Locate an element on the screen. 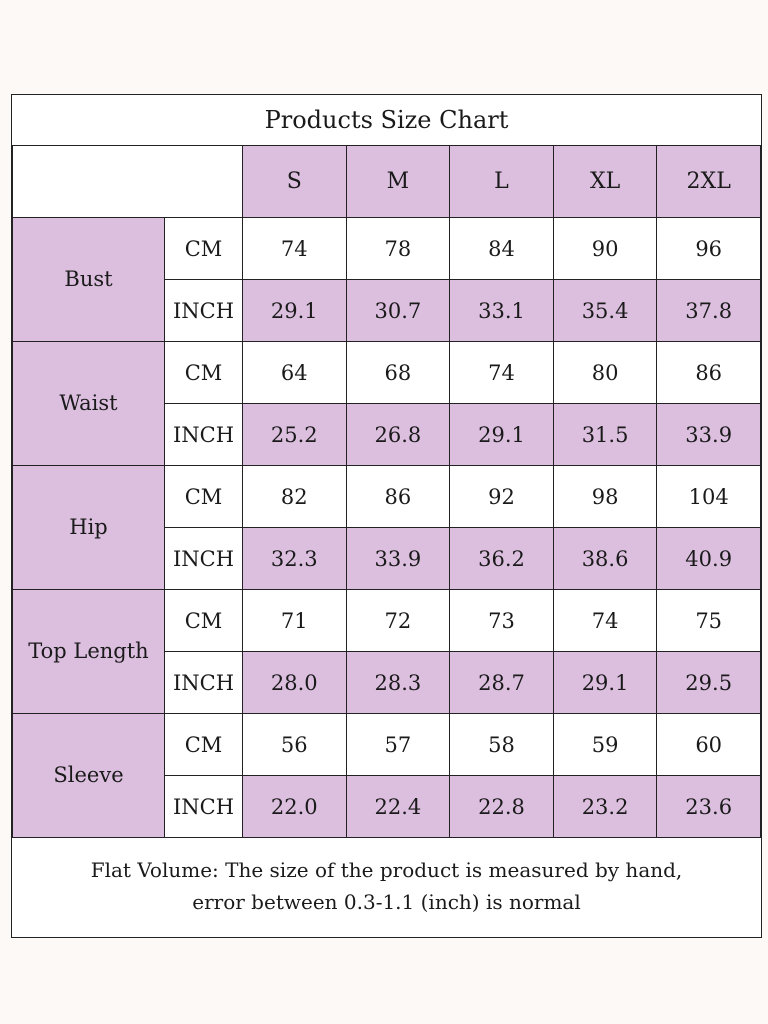 This screenshot has width=768, height=1024. value-cell: 31.5 is located at coordinates (605, 434).